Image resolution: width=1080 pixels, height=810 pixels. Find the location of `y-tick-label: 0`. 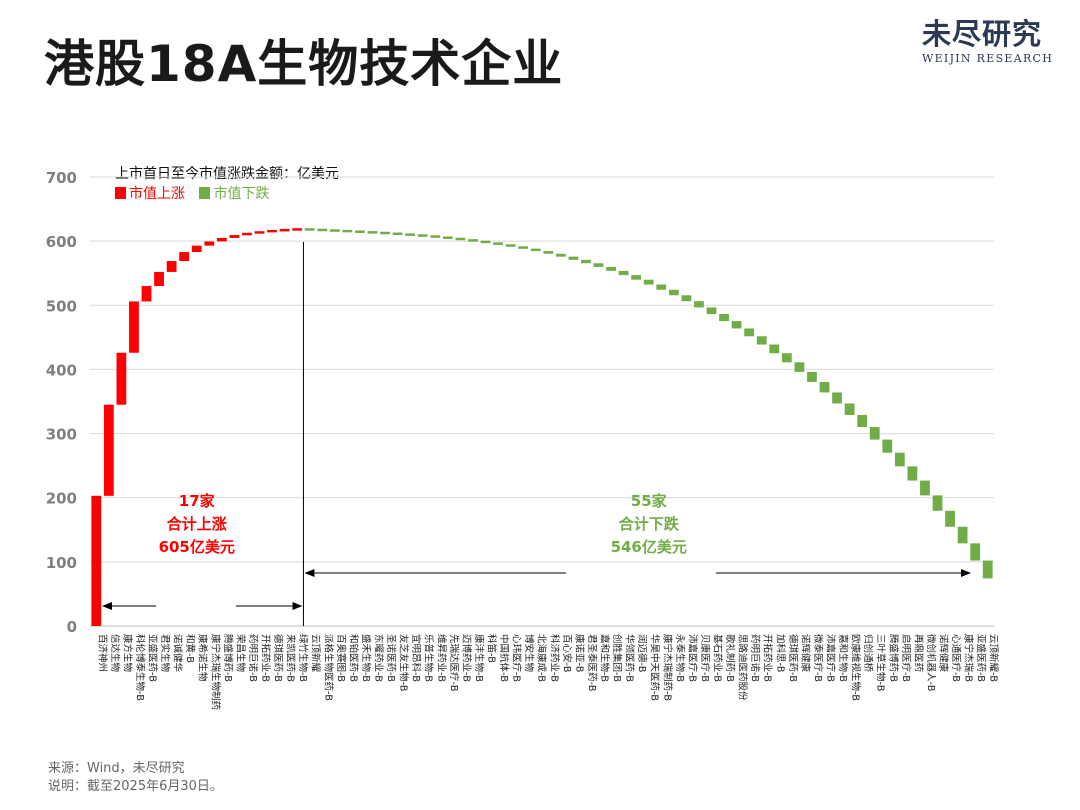

y-tick-label: 0 is located at coordinates (72, 627).